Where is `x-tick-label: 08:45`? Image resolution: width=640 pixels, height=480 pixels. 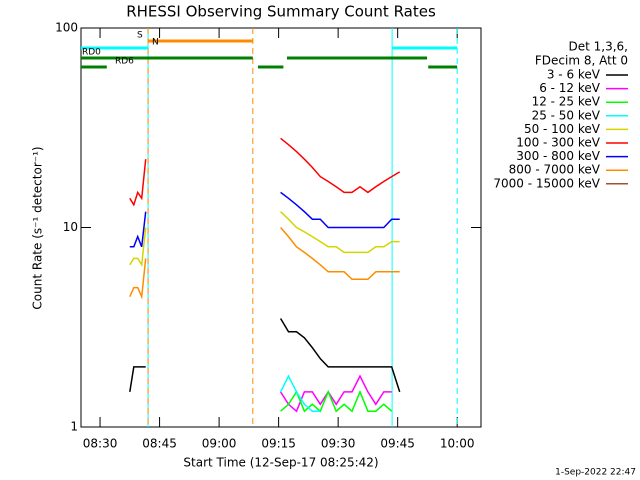 x-tick-label: 08:45 is located at coordinates (159, 444).